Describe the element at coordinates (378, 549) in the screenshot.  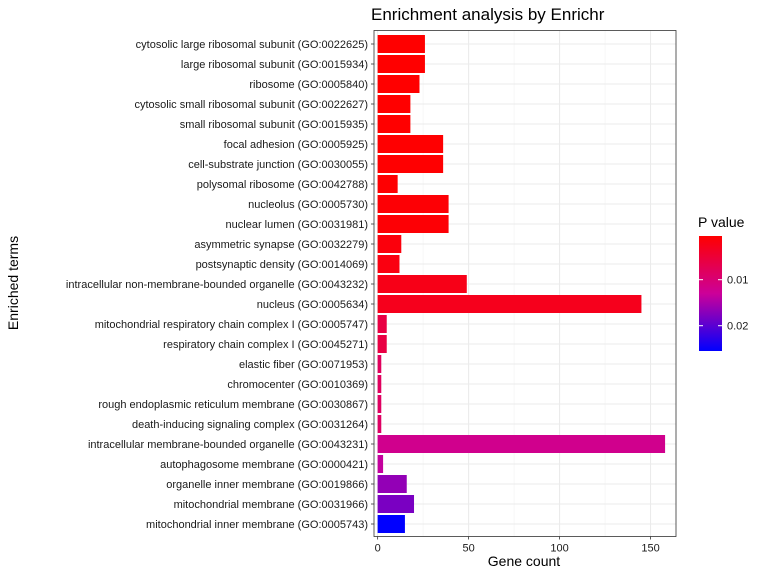
I see `x-tick-label: 0` at that location.